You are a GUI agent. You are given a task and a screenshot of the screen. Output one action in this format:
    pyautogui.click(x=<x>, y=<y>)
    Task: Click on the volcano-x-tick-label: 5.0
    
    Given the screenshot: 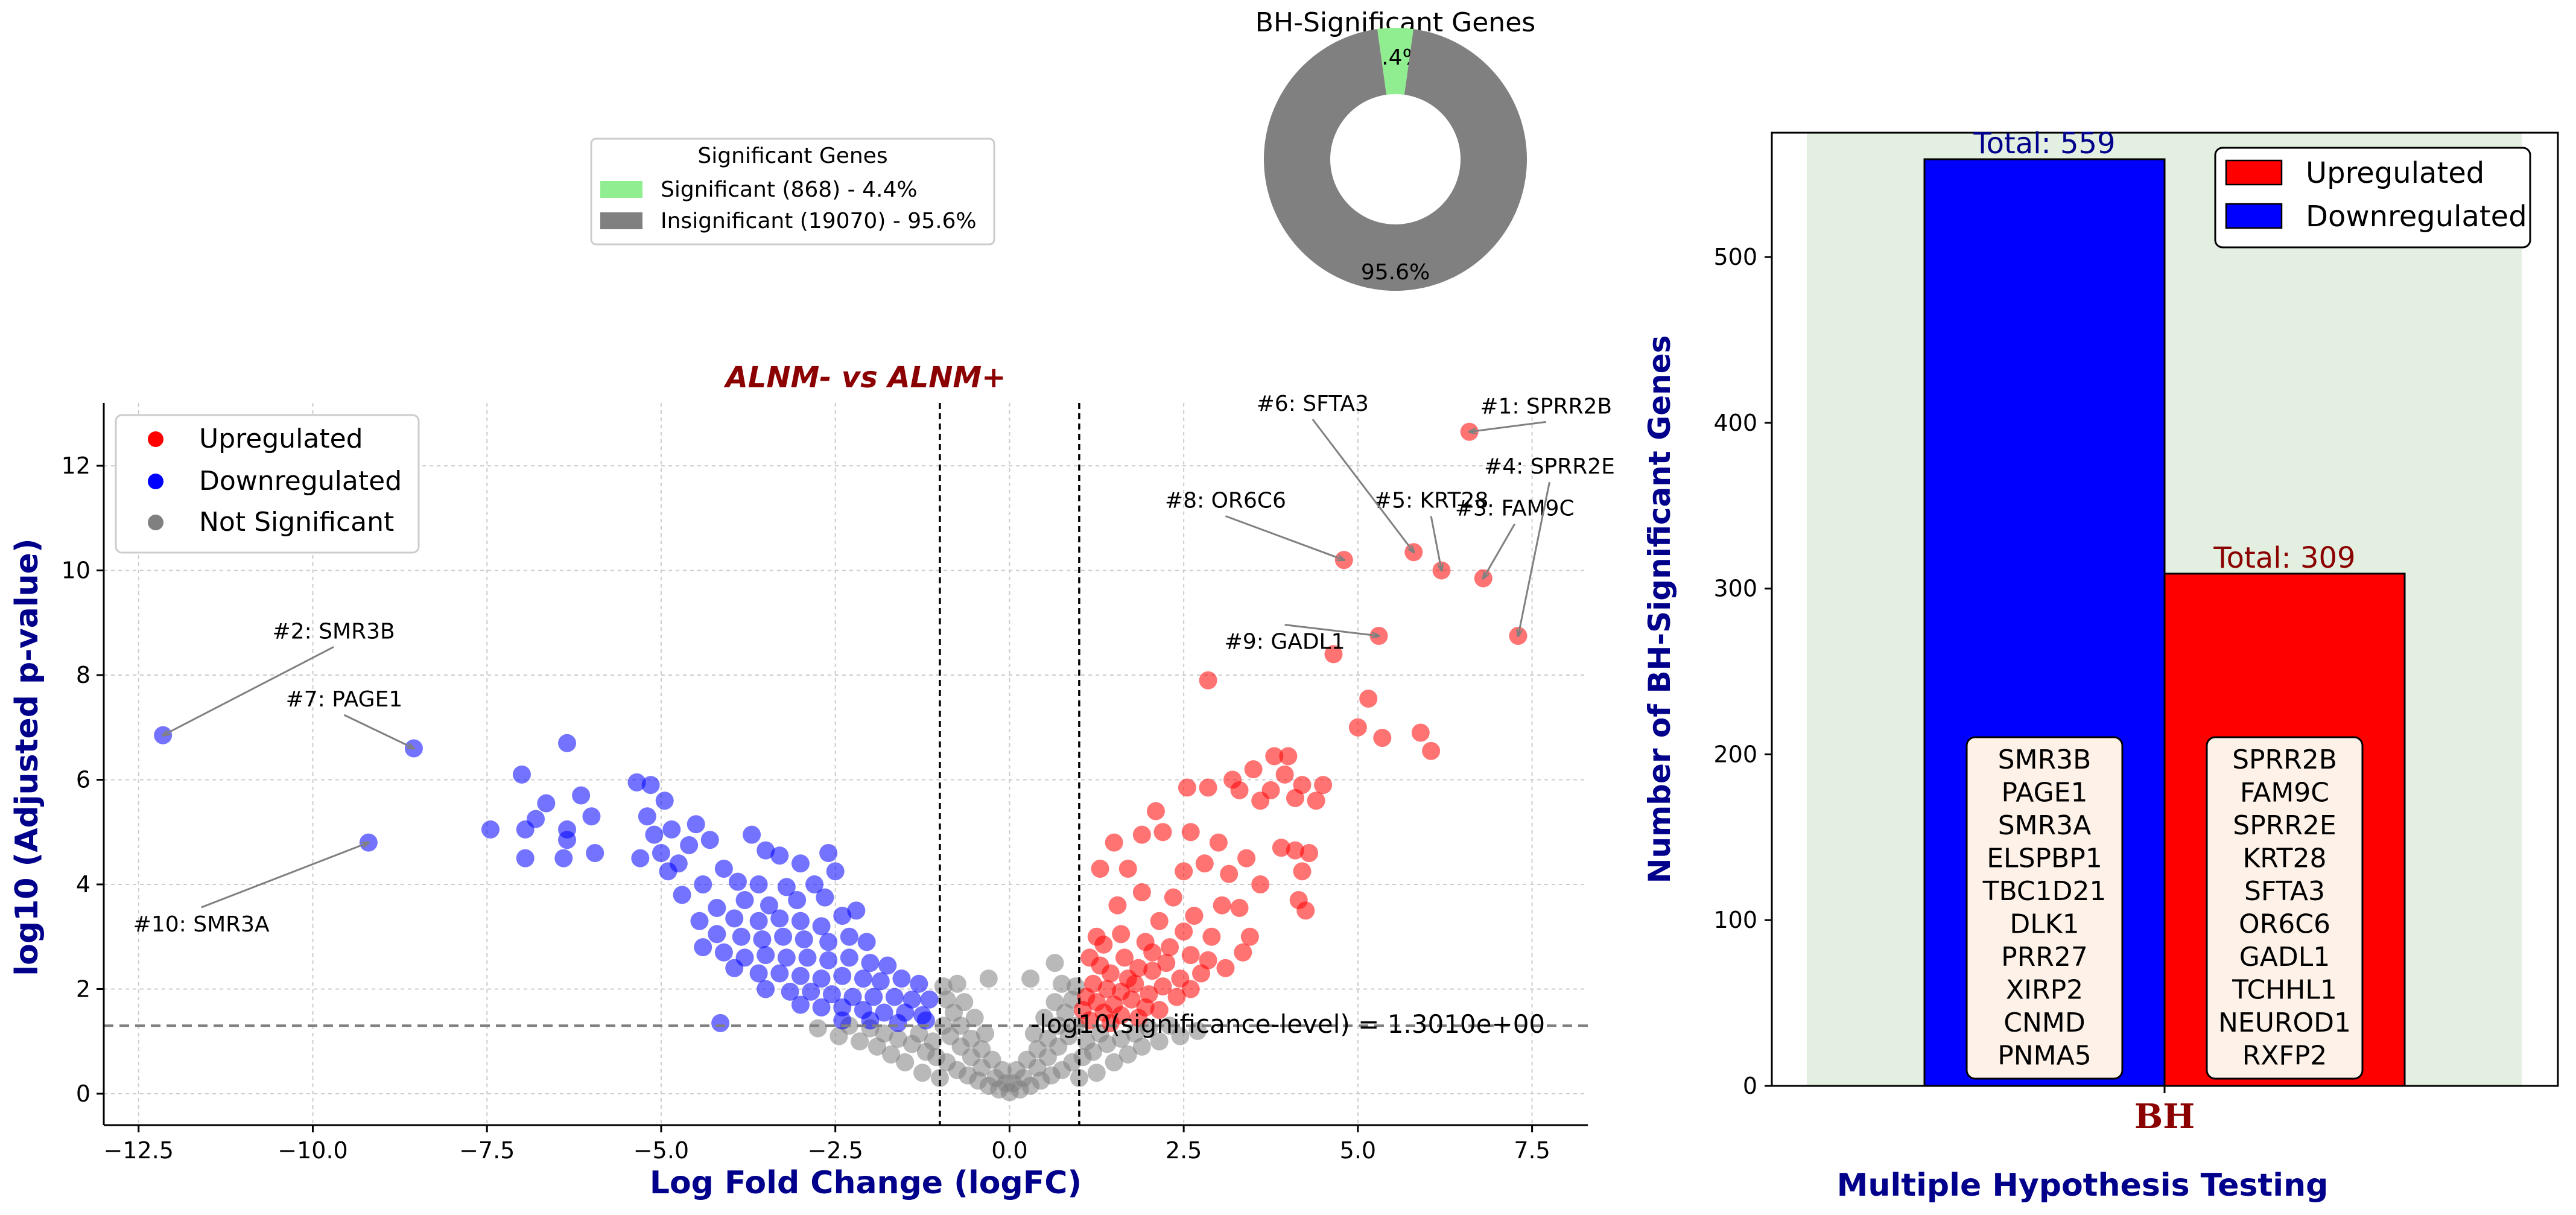 What is the action you would take?
    pyautogui.click(x=1358, y=1150)
    